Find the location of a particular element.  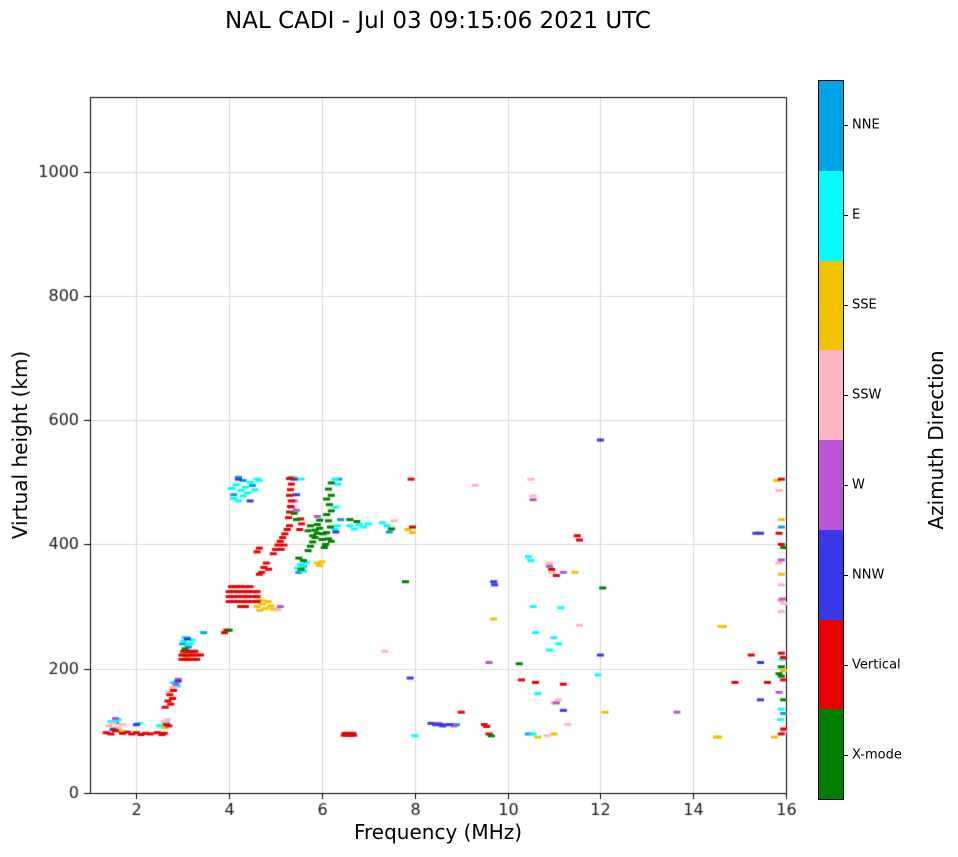

colorbar-label-vertical: Vertical is located at coordinates (876, 665).